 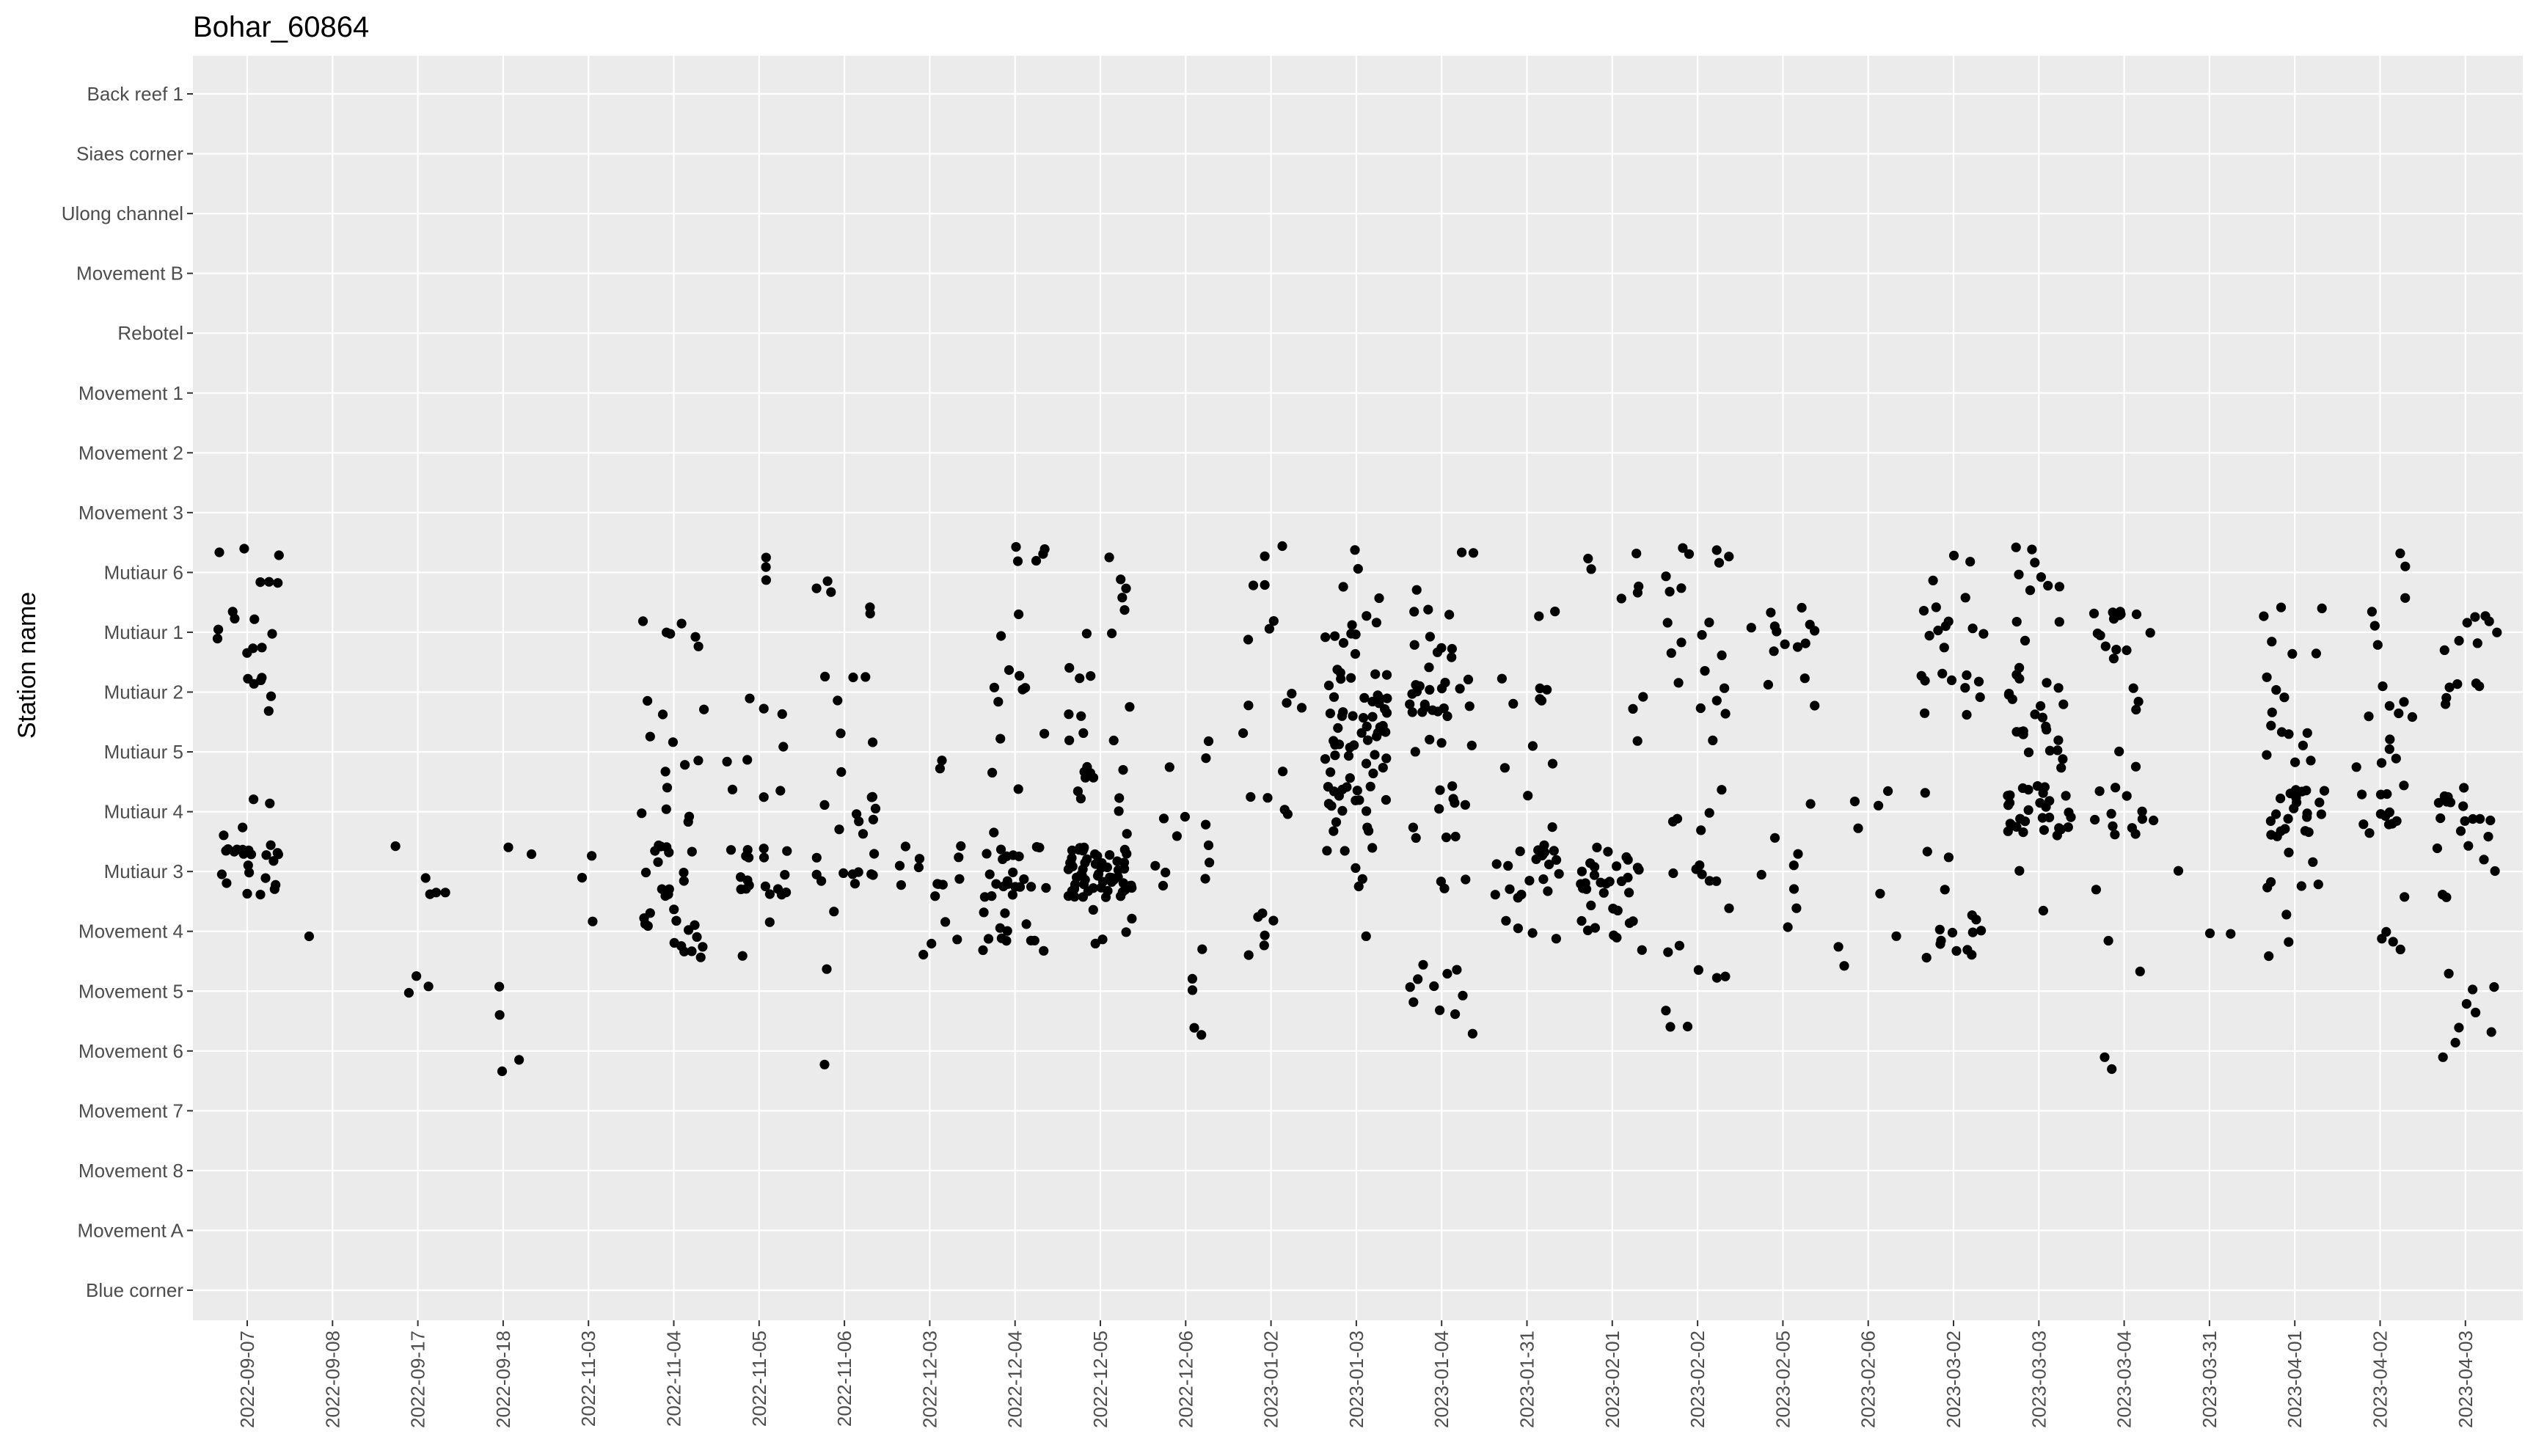 What do you see at coordinates (332, 1379) in the screenshot?
I see `x-tick-label: 2022-09-08` at bounding box center [332, 1379].